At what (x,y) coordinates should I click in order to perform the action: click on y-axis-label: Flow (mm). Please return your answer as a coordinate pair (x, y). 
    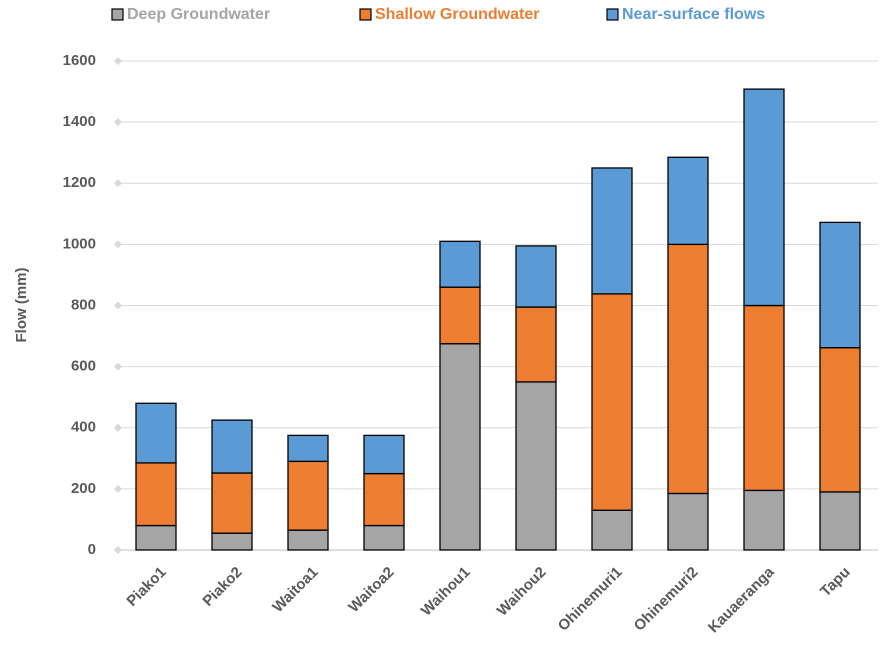
    Looking at the image, I should click on (21, 305).